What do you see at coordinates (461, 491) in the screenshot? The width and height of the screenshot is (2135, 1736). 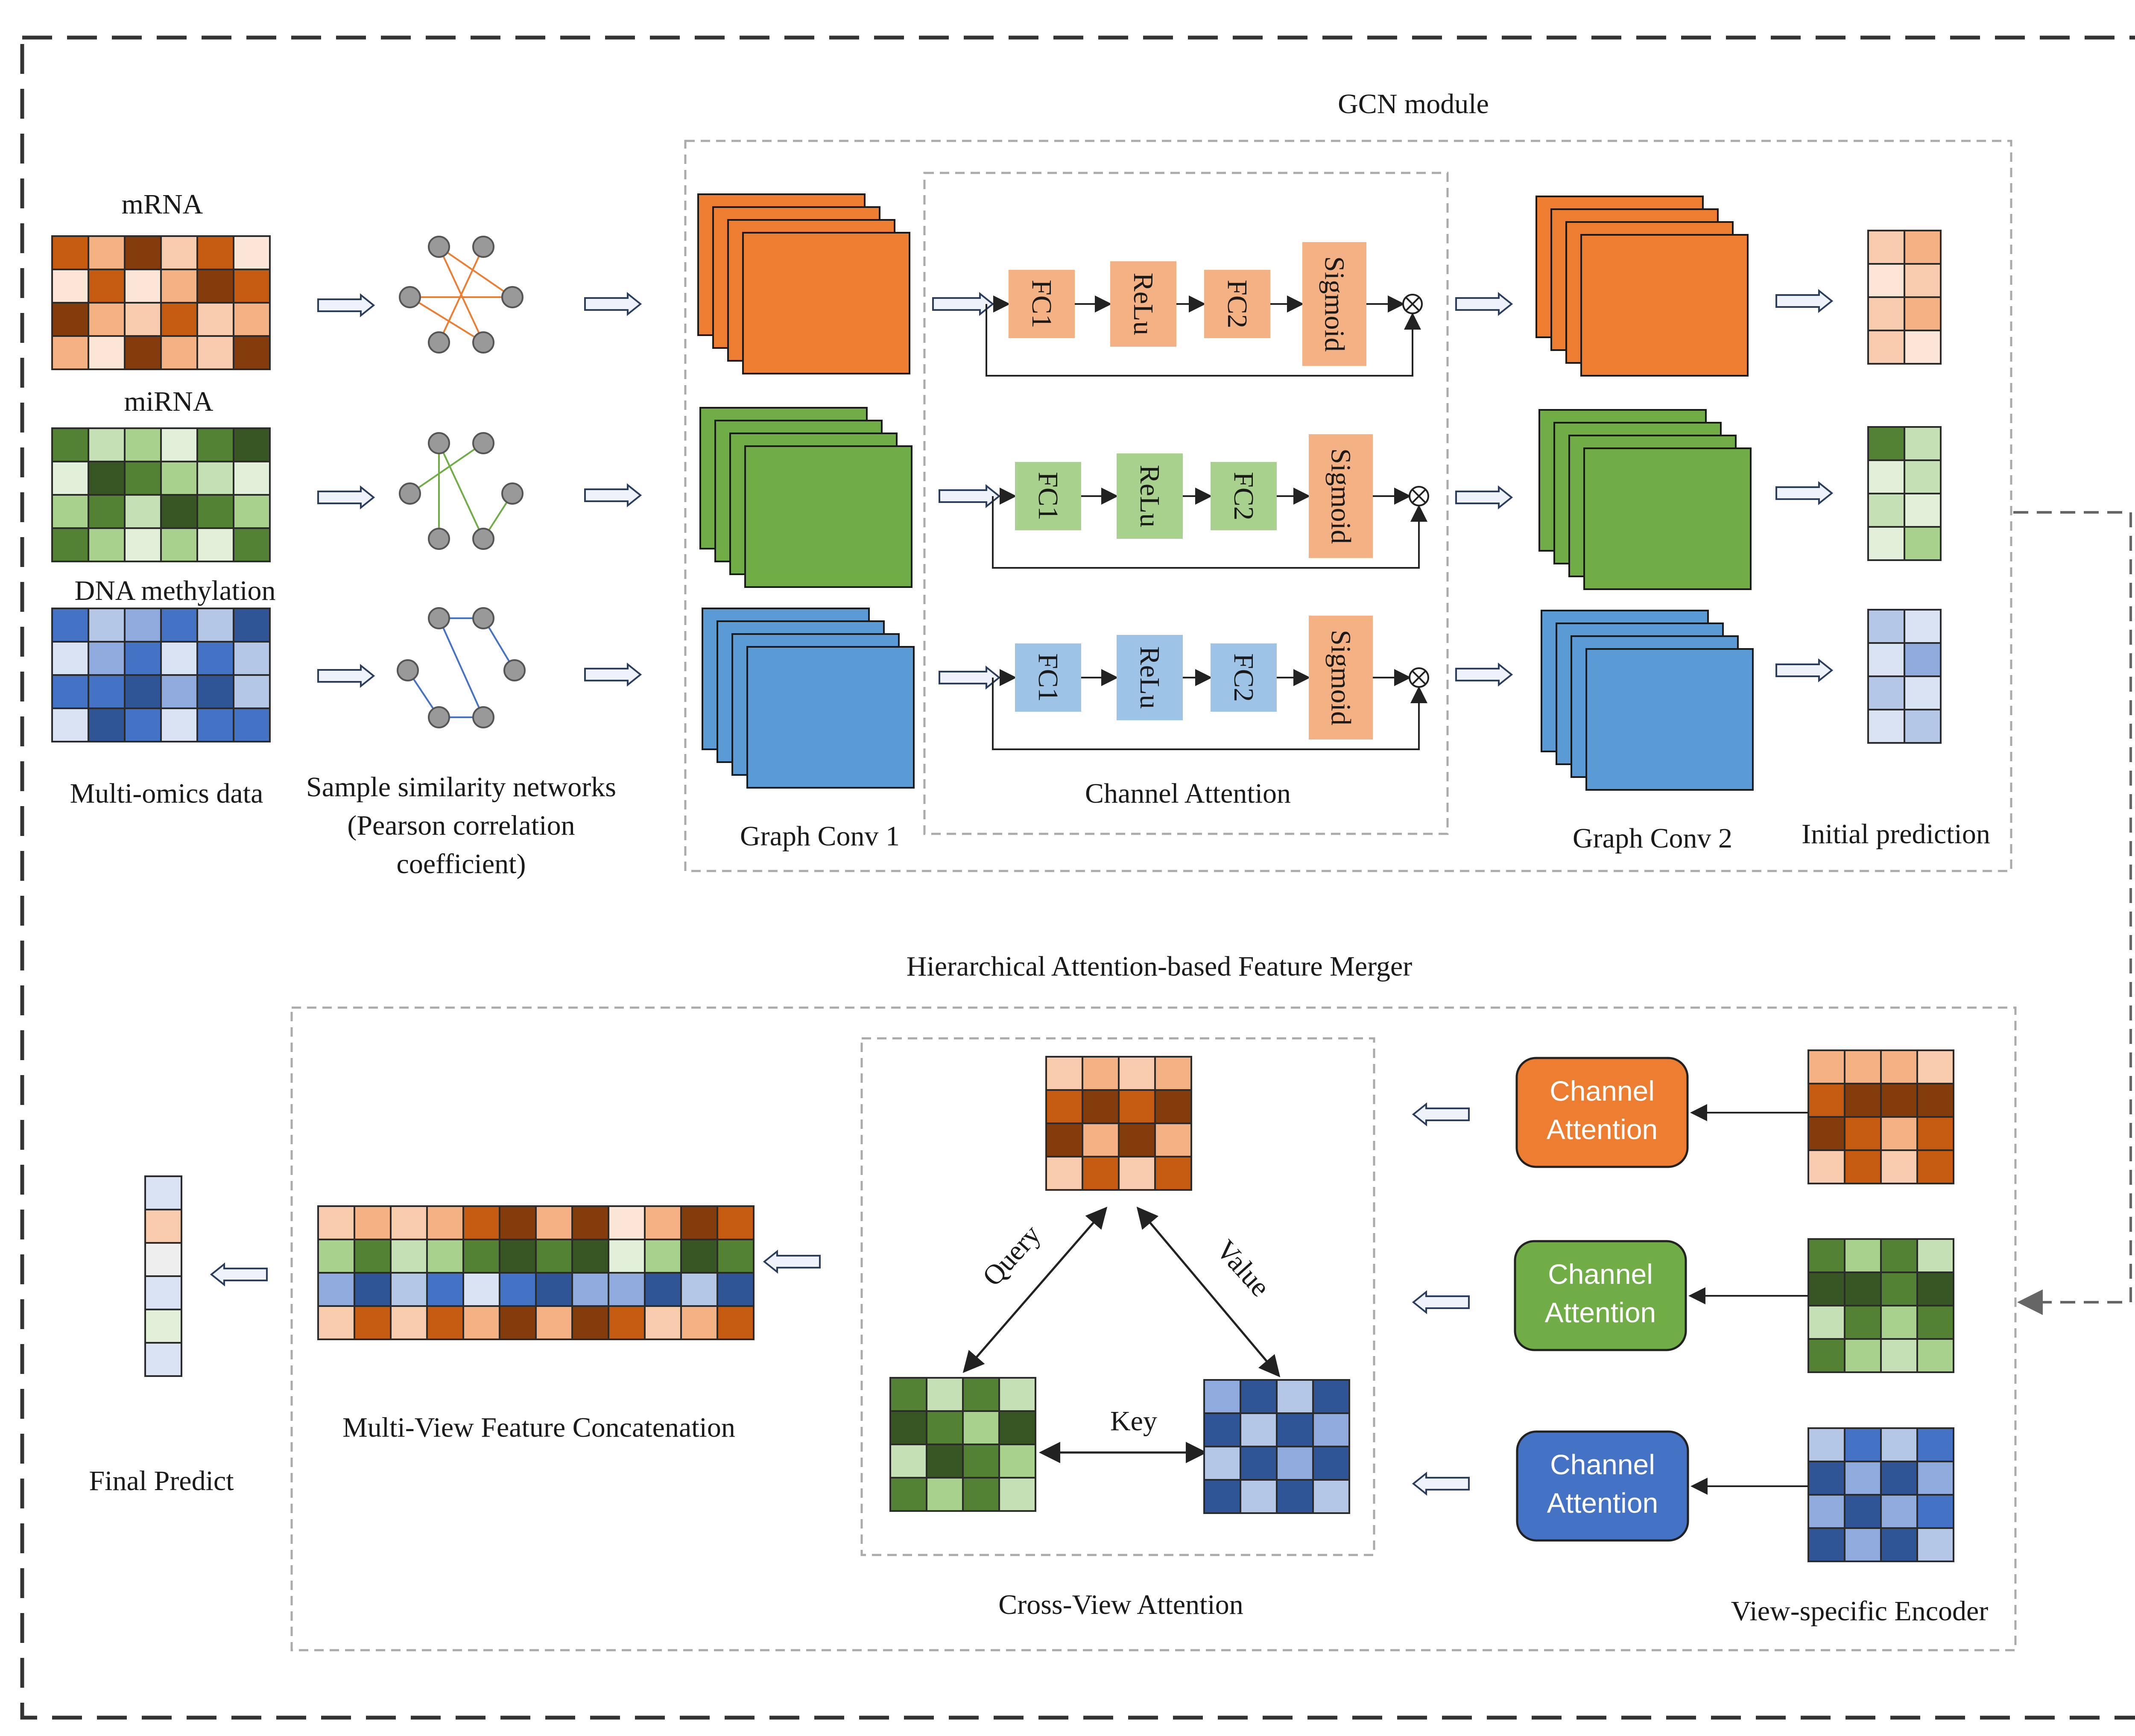 I see `mirna-network` at bounding box center [461, 491].